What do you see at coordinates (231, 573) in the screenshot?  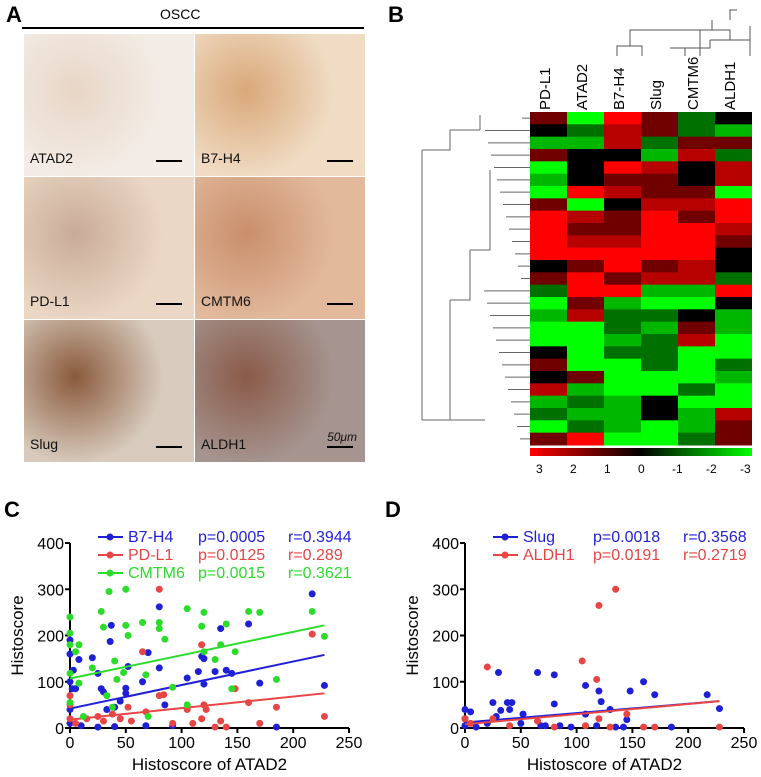 I see `legend-p-value: p=0.0015` at bounding box center [231, 573].